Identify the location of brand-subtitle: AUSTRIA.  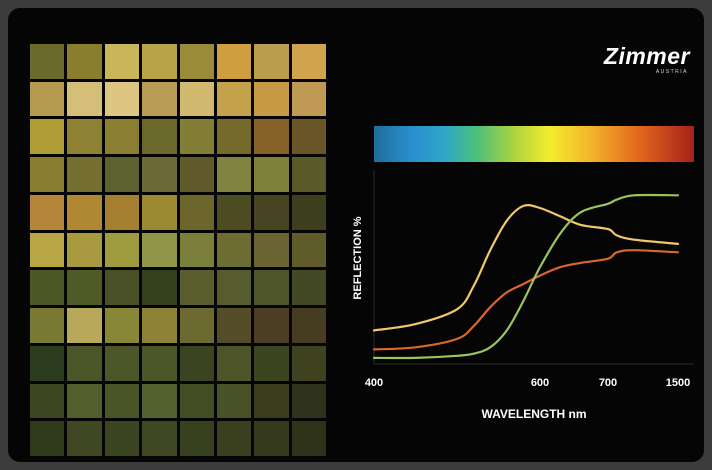
(671, 72).